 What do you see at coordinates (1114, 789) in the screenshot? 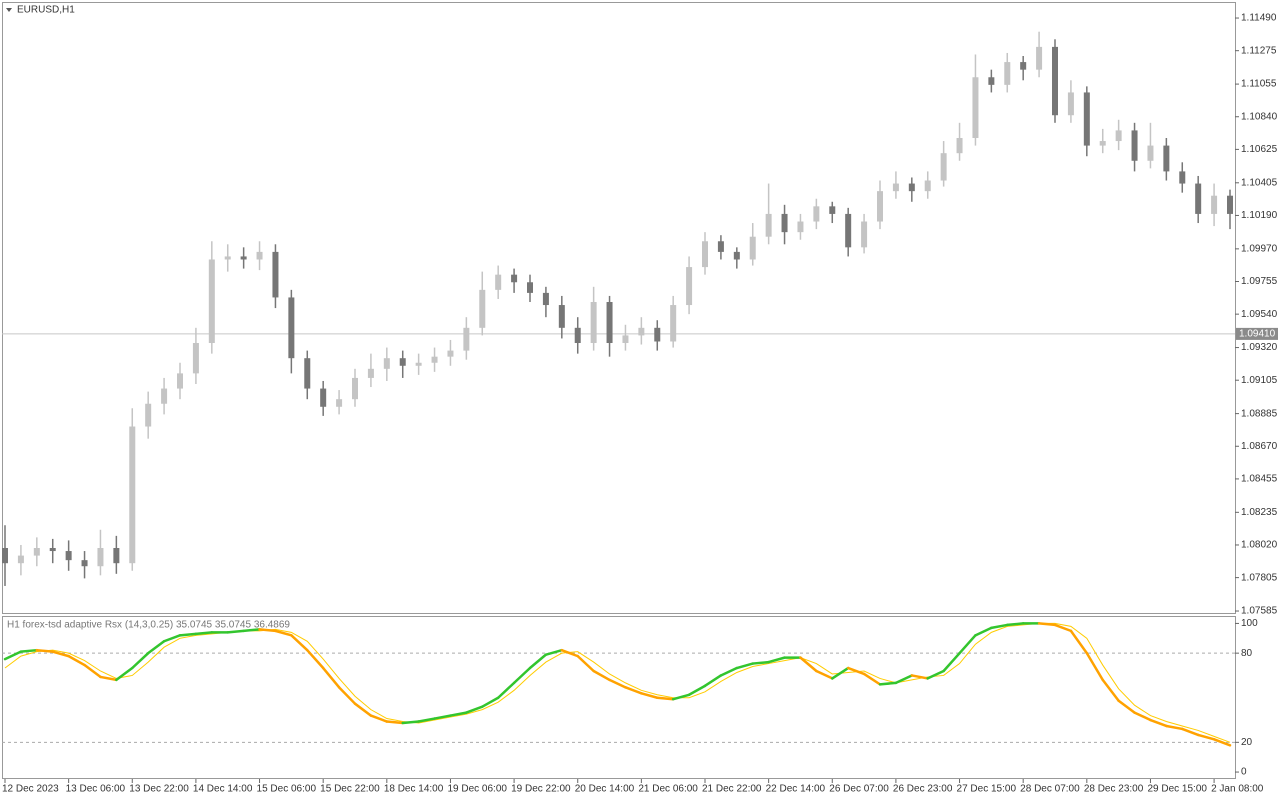
I see `x-tick-label: 28 Dec 23:00` at bounding box center [1114, 789].